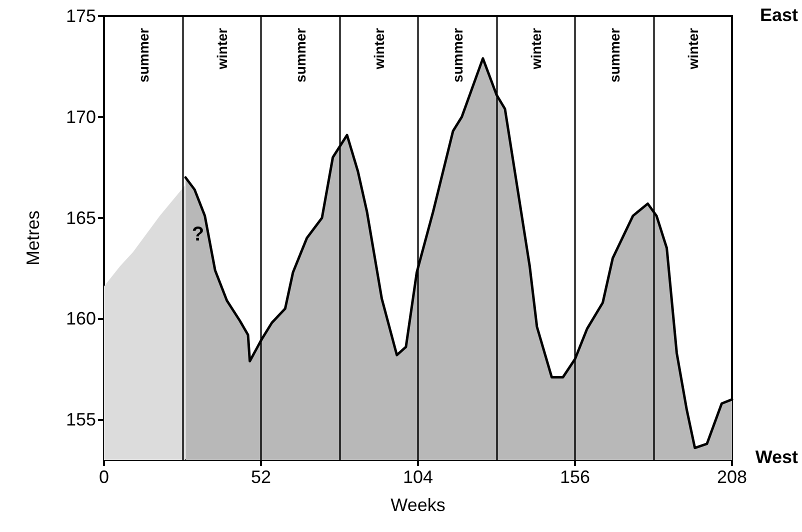  Describe the element at coordinates (33, 238) in the screenshot. I see `y-axis-title: Metres` at that location.